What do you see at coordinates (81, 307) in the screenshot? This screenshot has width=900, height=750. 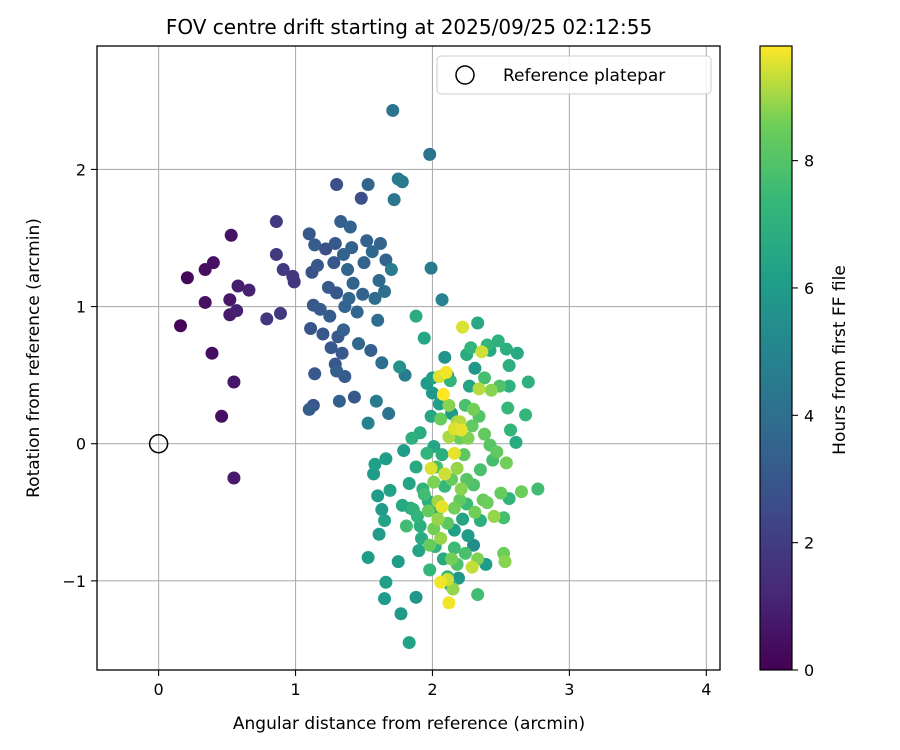 I see `y-tick-label: 1` at bounding box center [81, 307].